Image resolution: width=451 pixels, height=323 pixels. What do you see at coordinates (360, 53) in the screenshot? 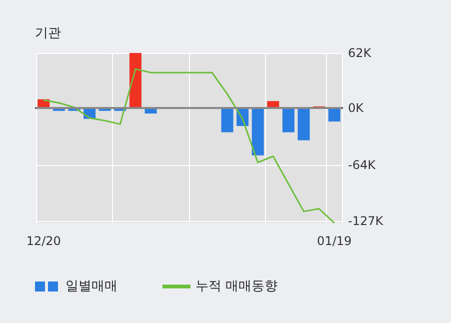
I see `y-tick-label: 62K` at bounding box center [360, 53].